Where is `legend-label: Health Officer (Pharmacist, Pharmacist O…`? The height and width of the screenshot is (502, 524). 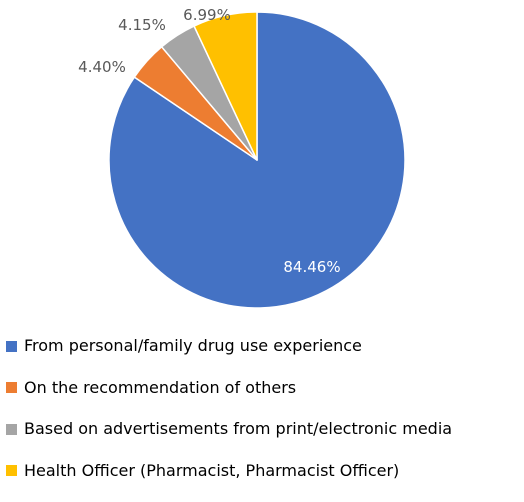 legend-label: Health Officer (Pharmacist, Pharmacist O… is located at coordinates (212, 470).